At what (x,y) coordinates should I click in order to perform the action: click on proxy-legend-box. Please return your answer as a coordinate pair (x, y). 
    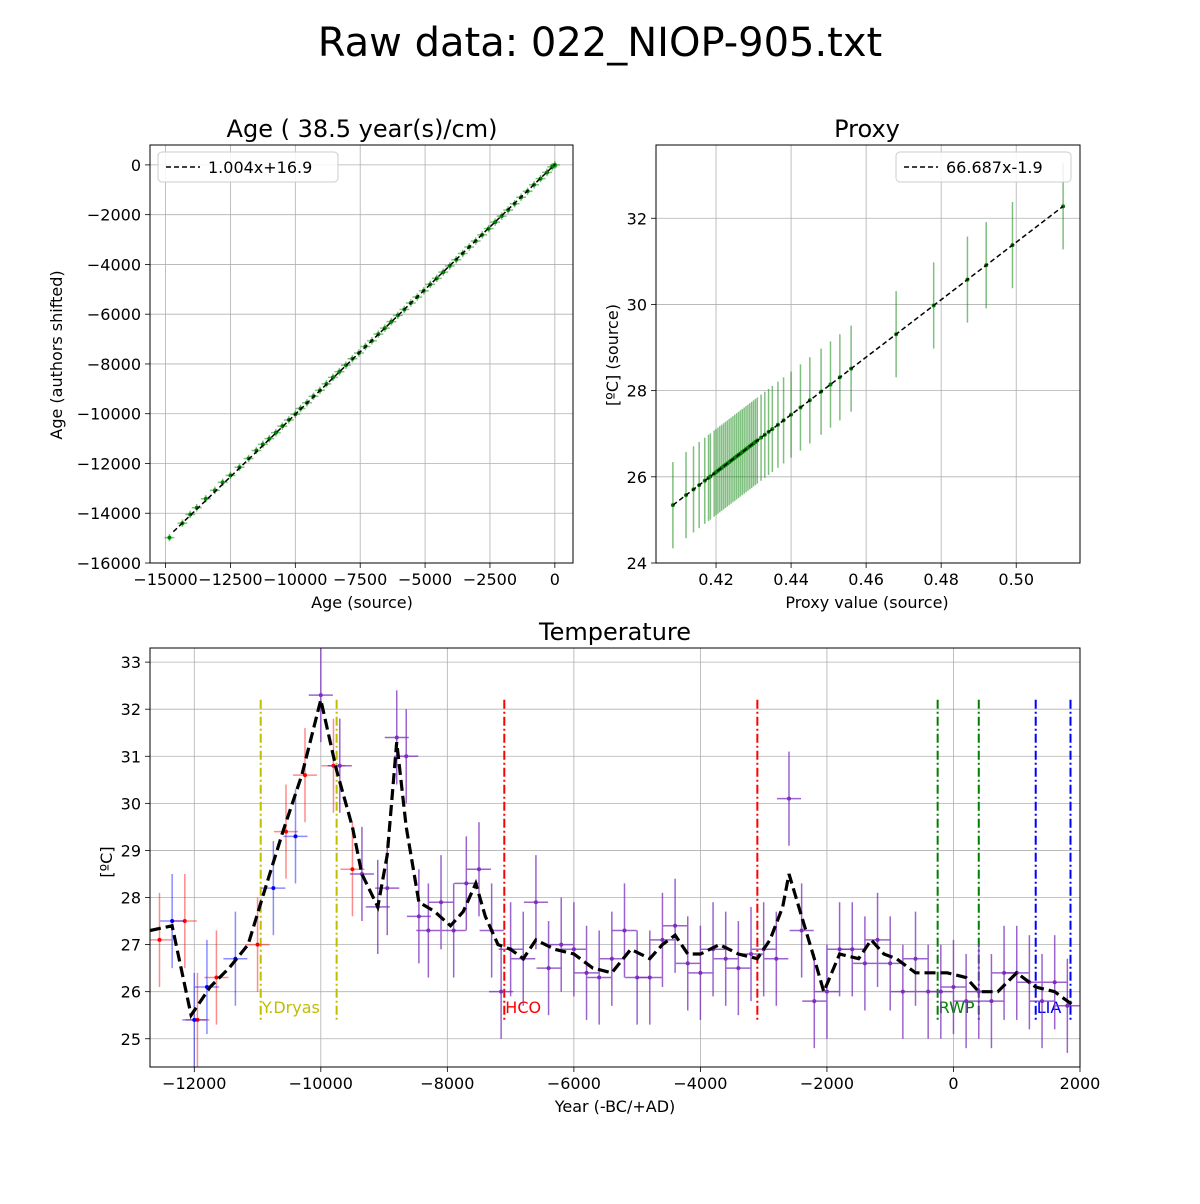
    Looking at the image, I should click on (983, 167).